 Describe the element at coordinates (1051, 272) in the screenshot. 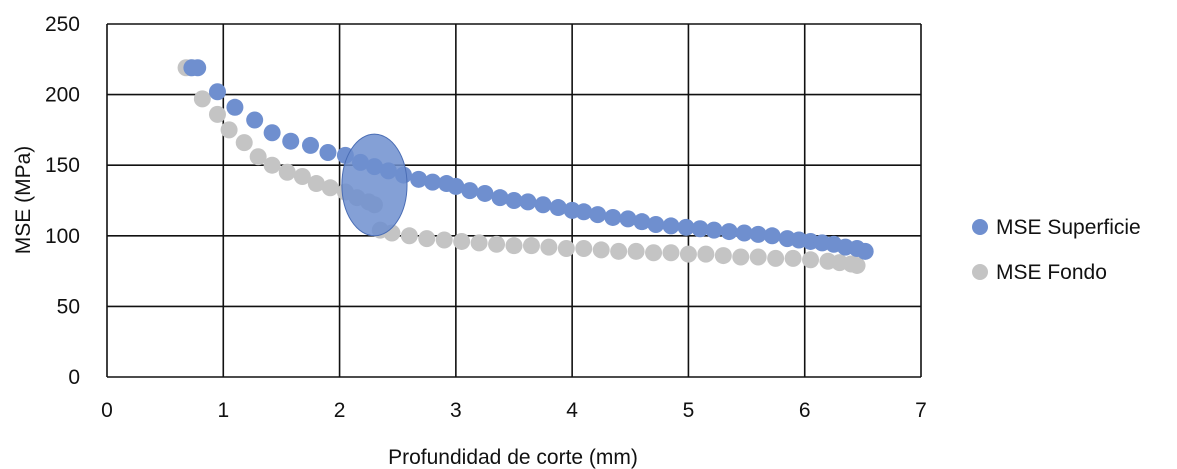

I see `legend-label-fondo: MSE Fondo` at that location.